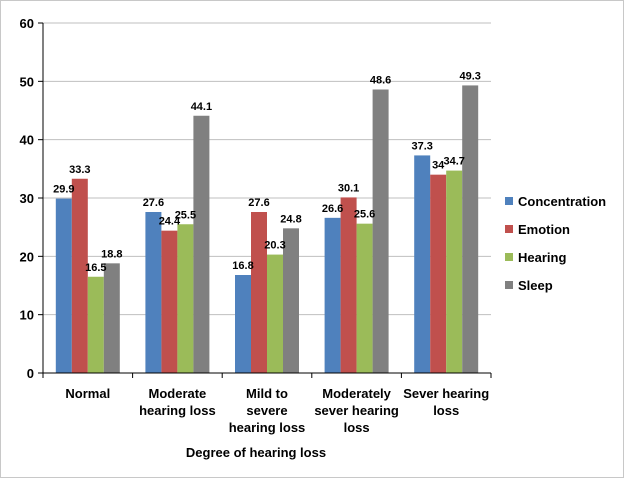  Describe the element at coordinates (185, 215) in the screenshot. I see `data-label: 25.5` at that location.